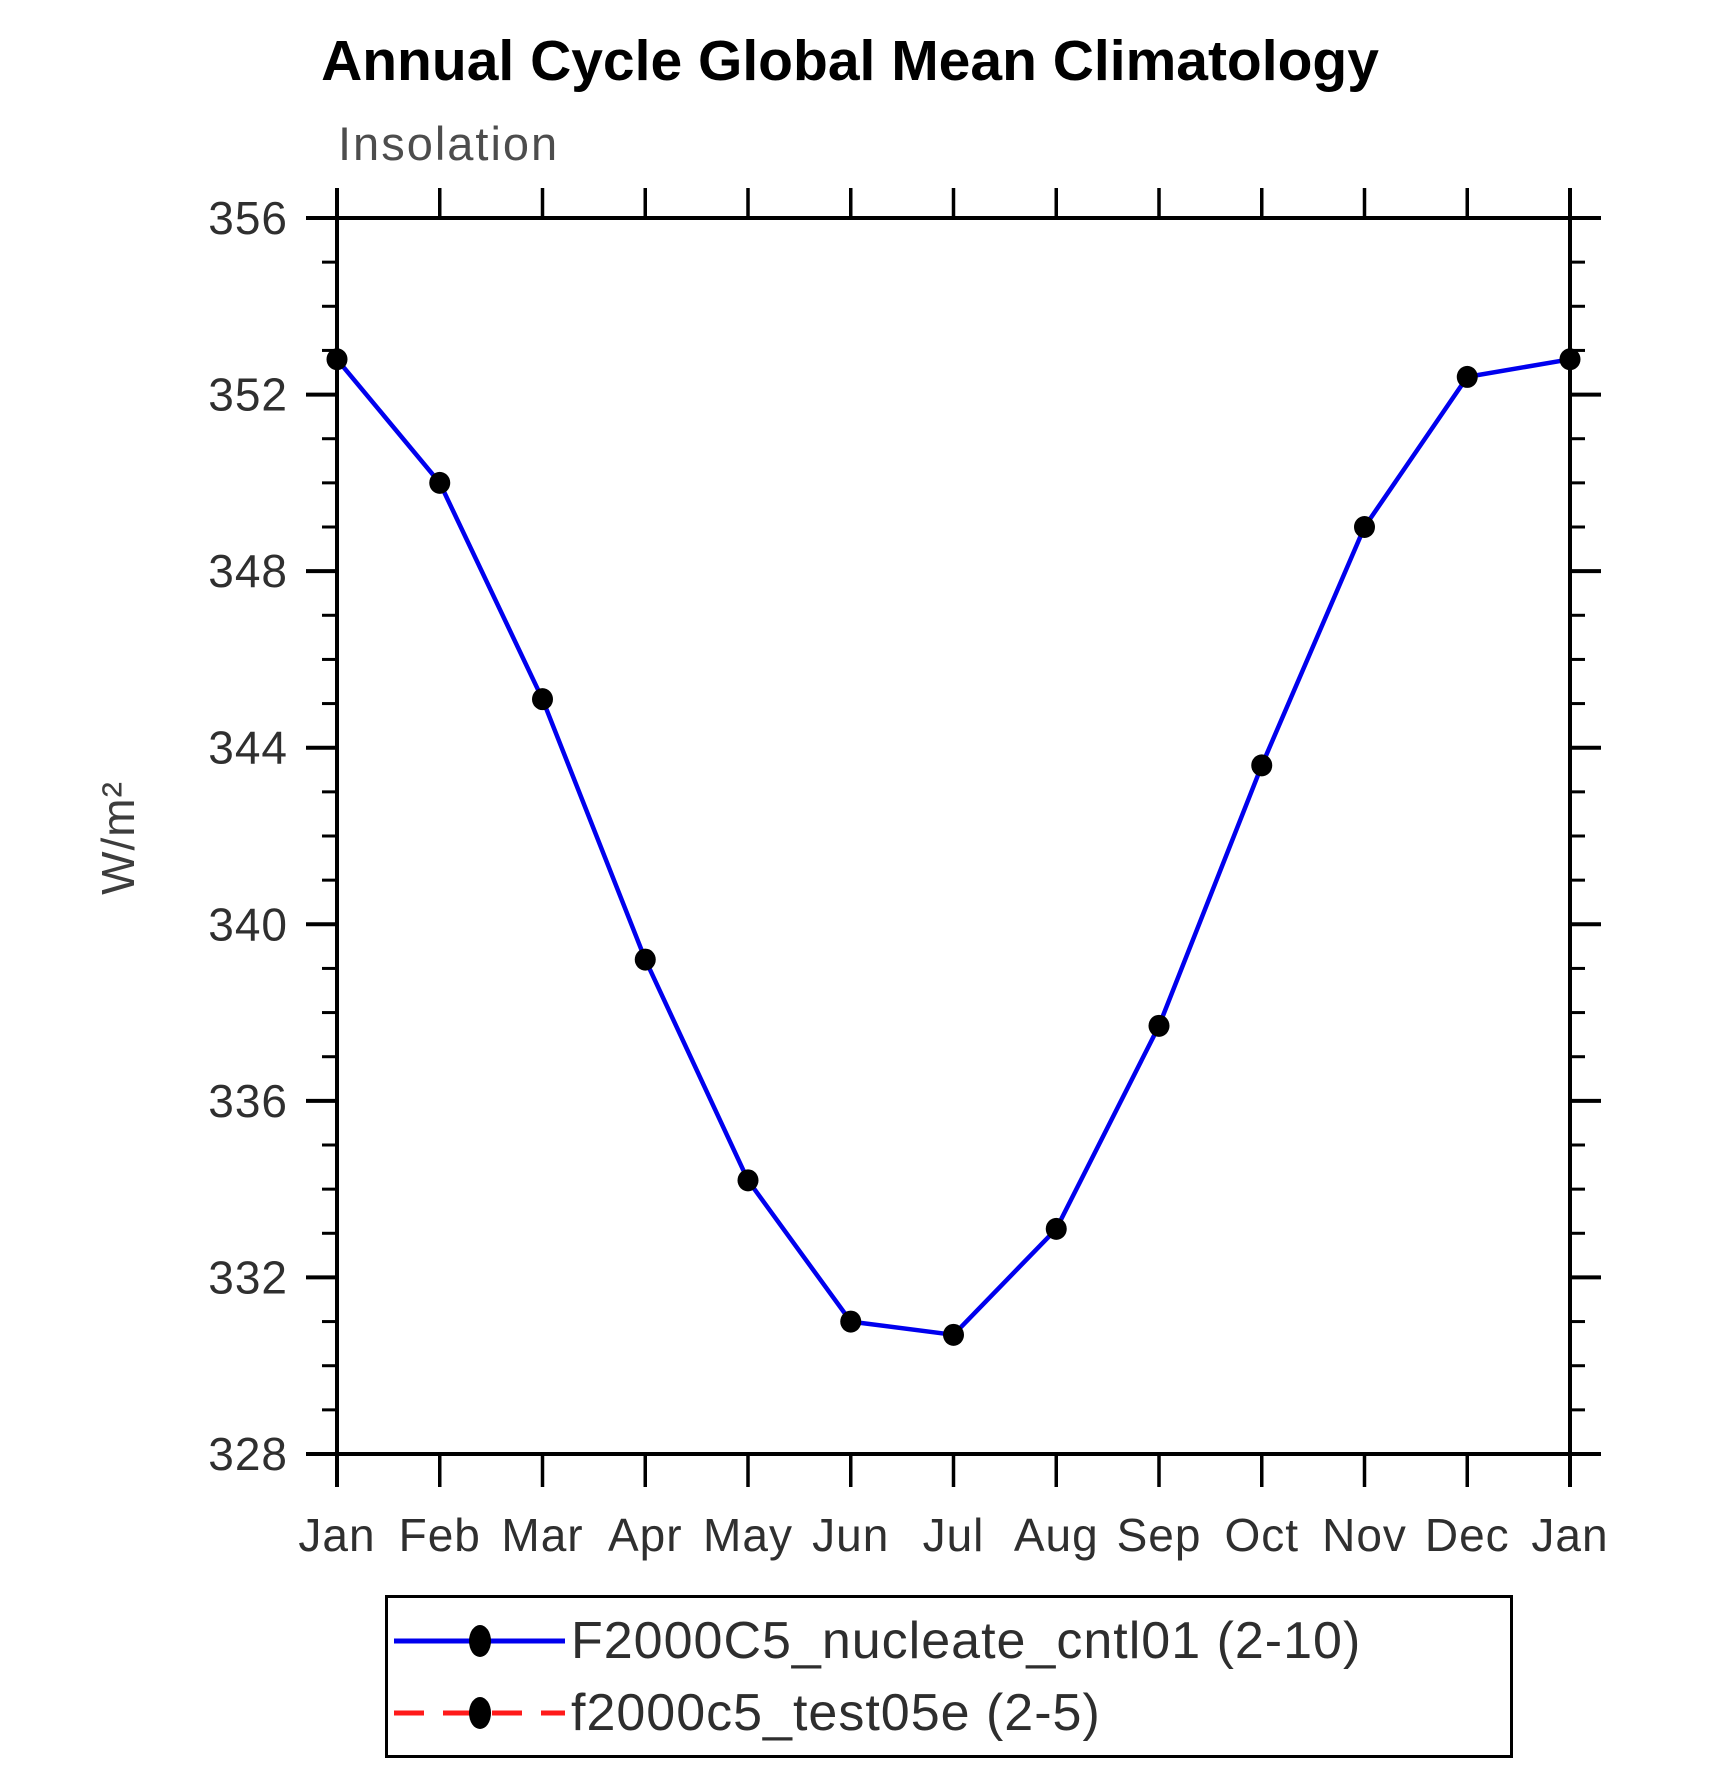 This screenshot has width=1710, height=1767. What do you see at coordinates (966, 1640) in the screenshot?
I see `legend-label: F2000C5_nucleate_cntl01 (2-10)` at bounding box center [966, 1640].